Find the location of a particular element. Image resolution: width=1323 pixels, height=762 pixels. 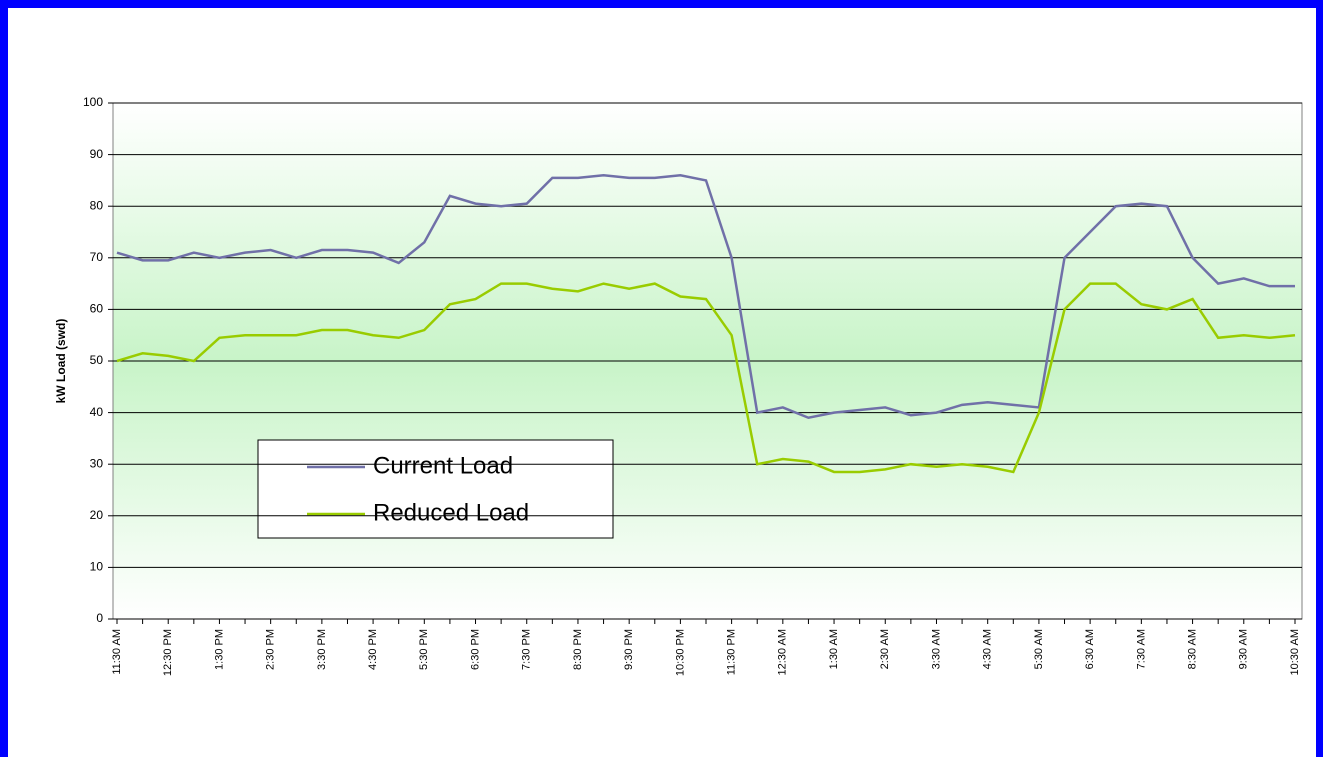

y-tick-label: 10 is located at coordinates (97, 567).